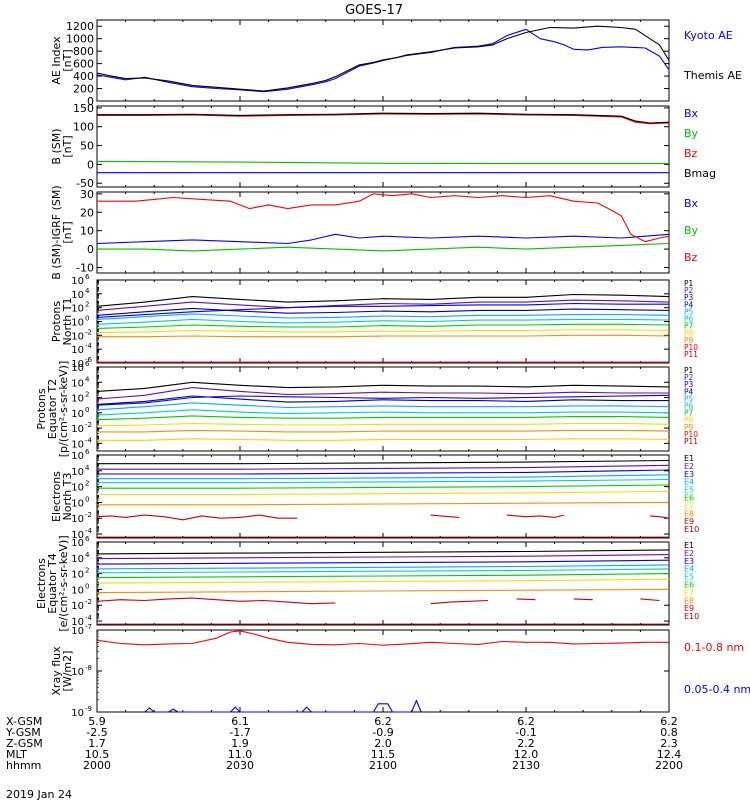 This screenshot has width=750, height=805. Describe the element at coordinates (689, 521) in the screenshot. I see `legend-item-e9: E9` at that location.